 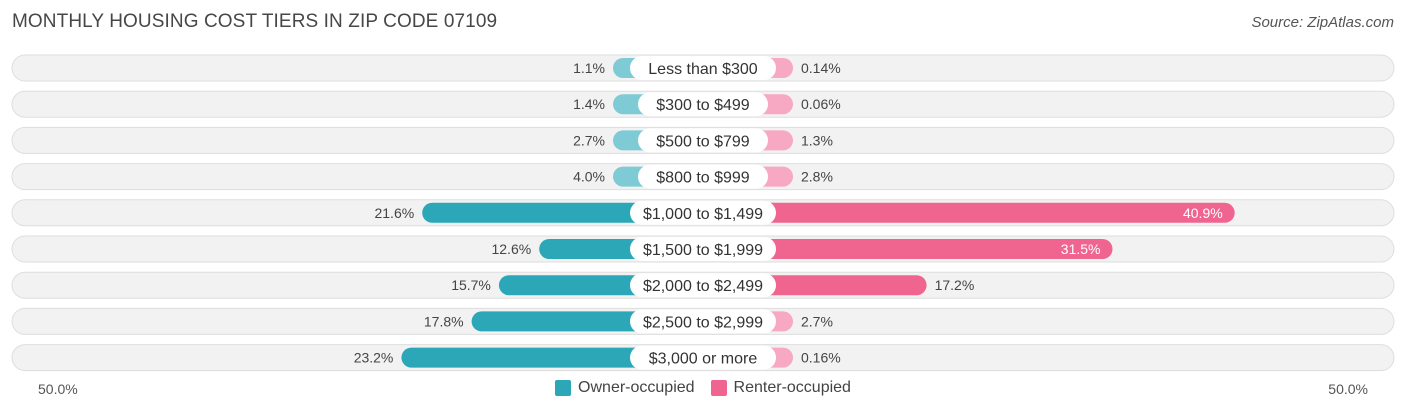 I want to click on category-label: $2,000 to $2,499, so click(x=703, y=286).